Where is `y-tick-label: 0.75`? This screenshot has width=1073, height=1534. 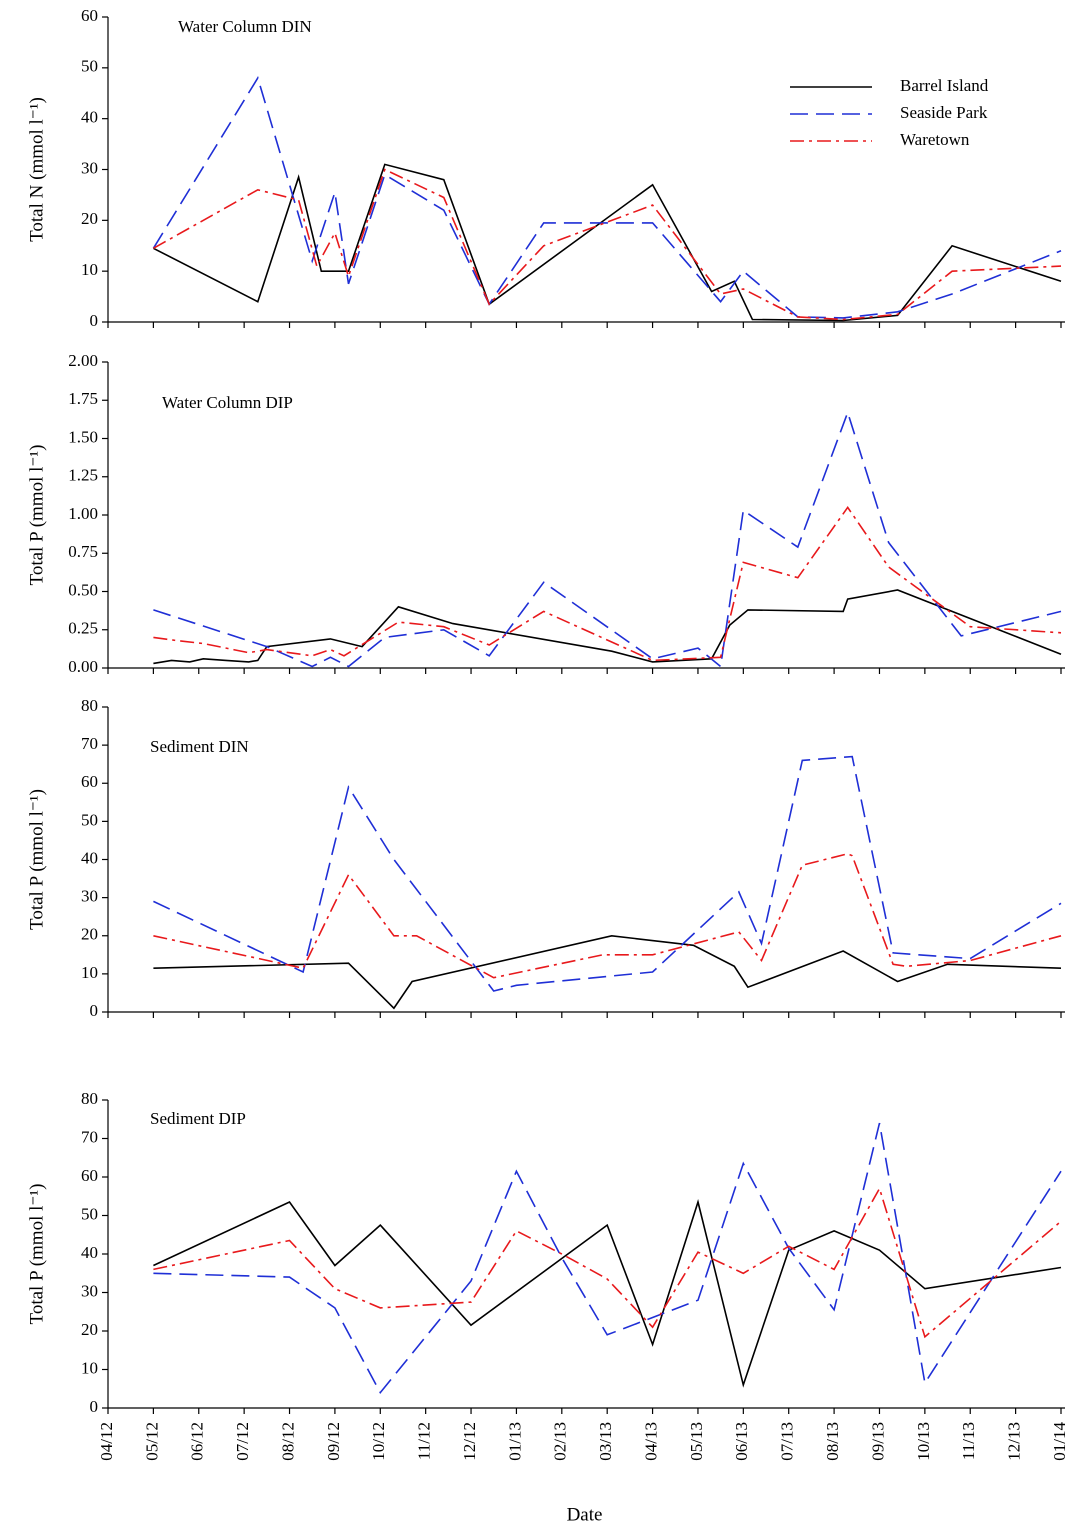 y-tick-label: 0.75 is located at coordinates (83, 551).